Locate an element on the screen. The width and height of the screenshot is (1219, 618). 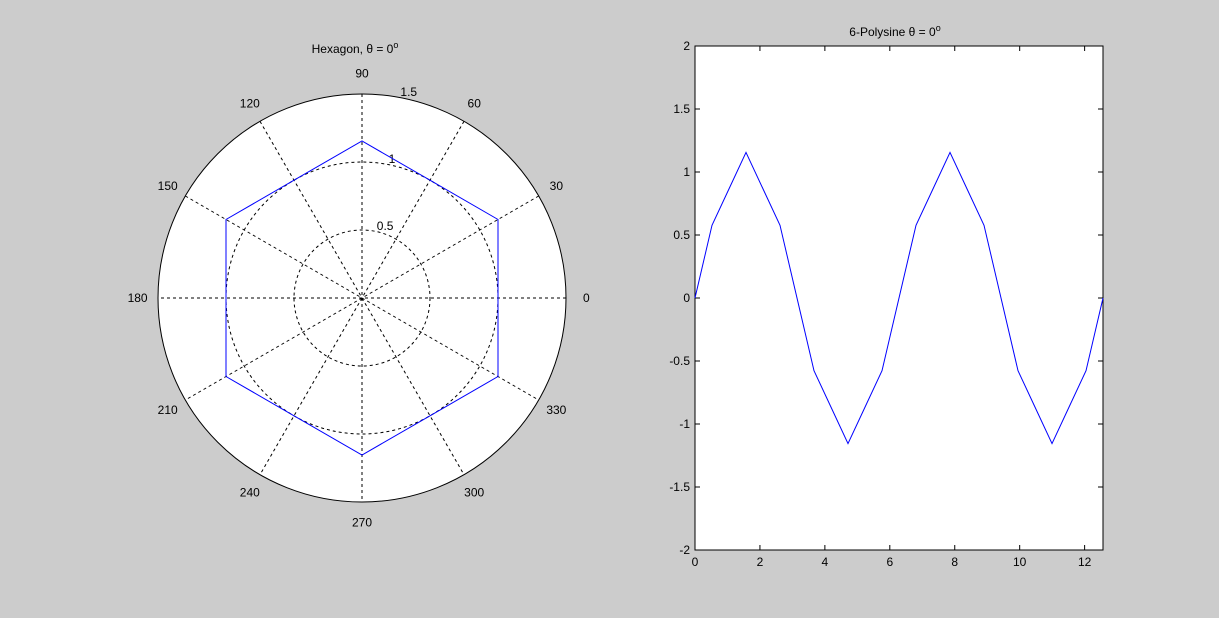
polar-theta-tick-label: 210 is located at coordinates (168, 410).